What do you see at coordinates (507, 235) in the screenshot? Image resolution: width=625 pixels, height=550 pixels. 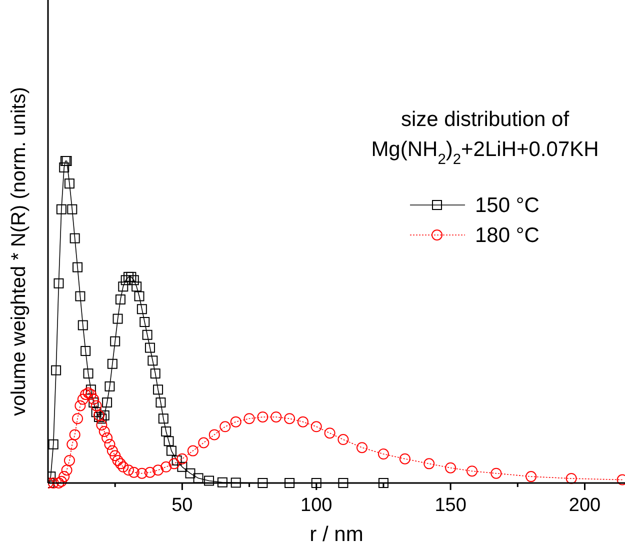 I see `legend-label: 180 °C` at bounding box center [507, 235].